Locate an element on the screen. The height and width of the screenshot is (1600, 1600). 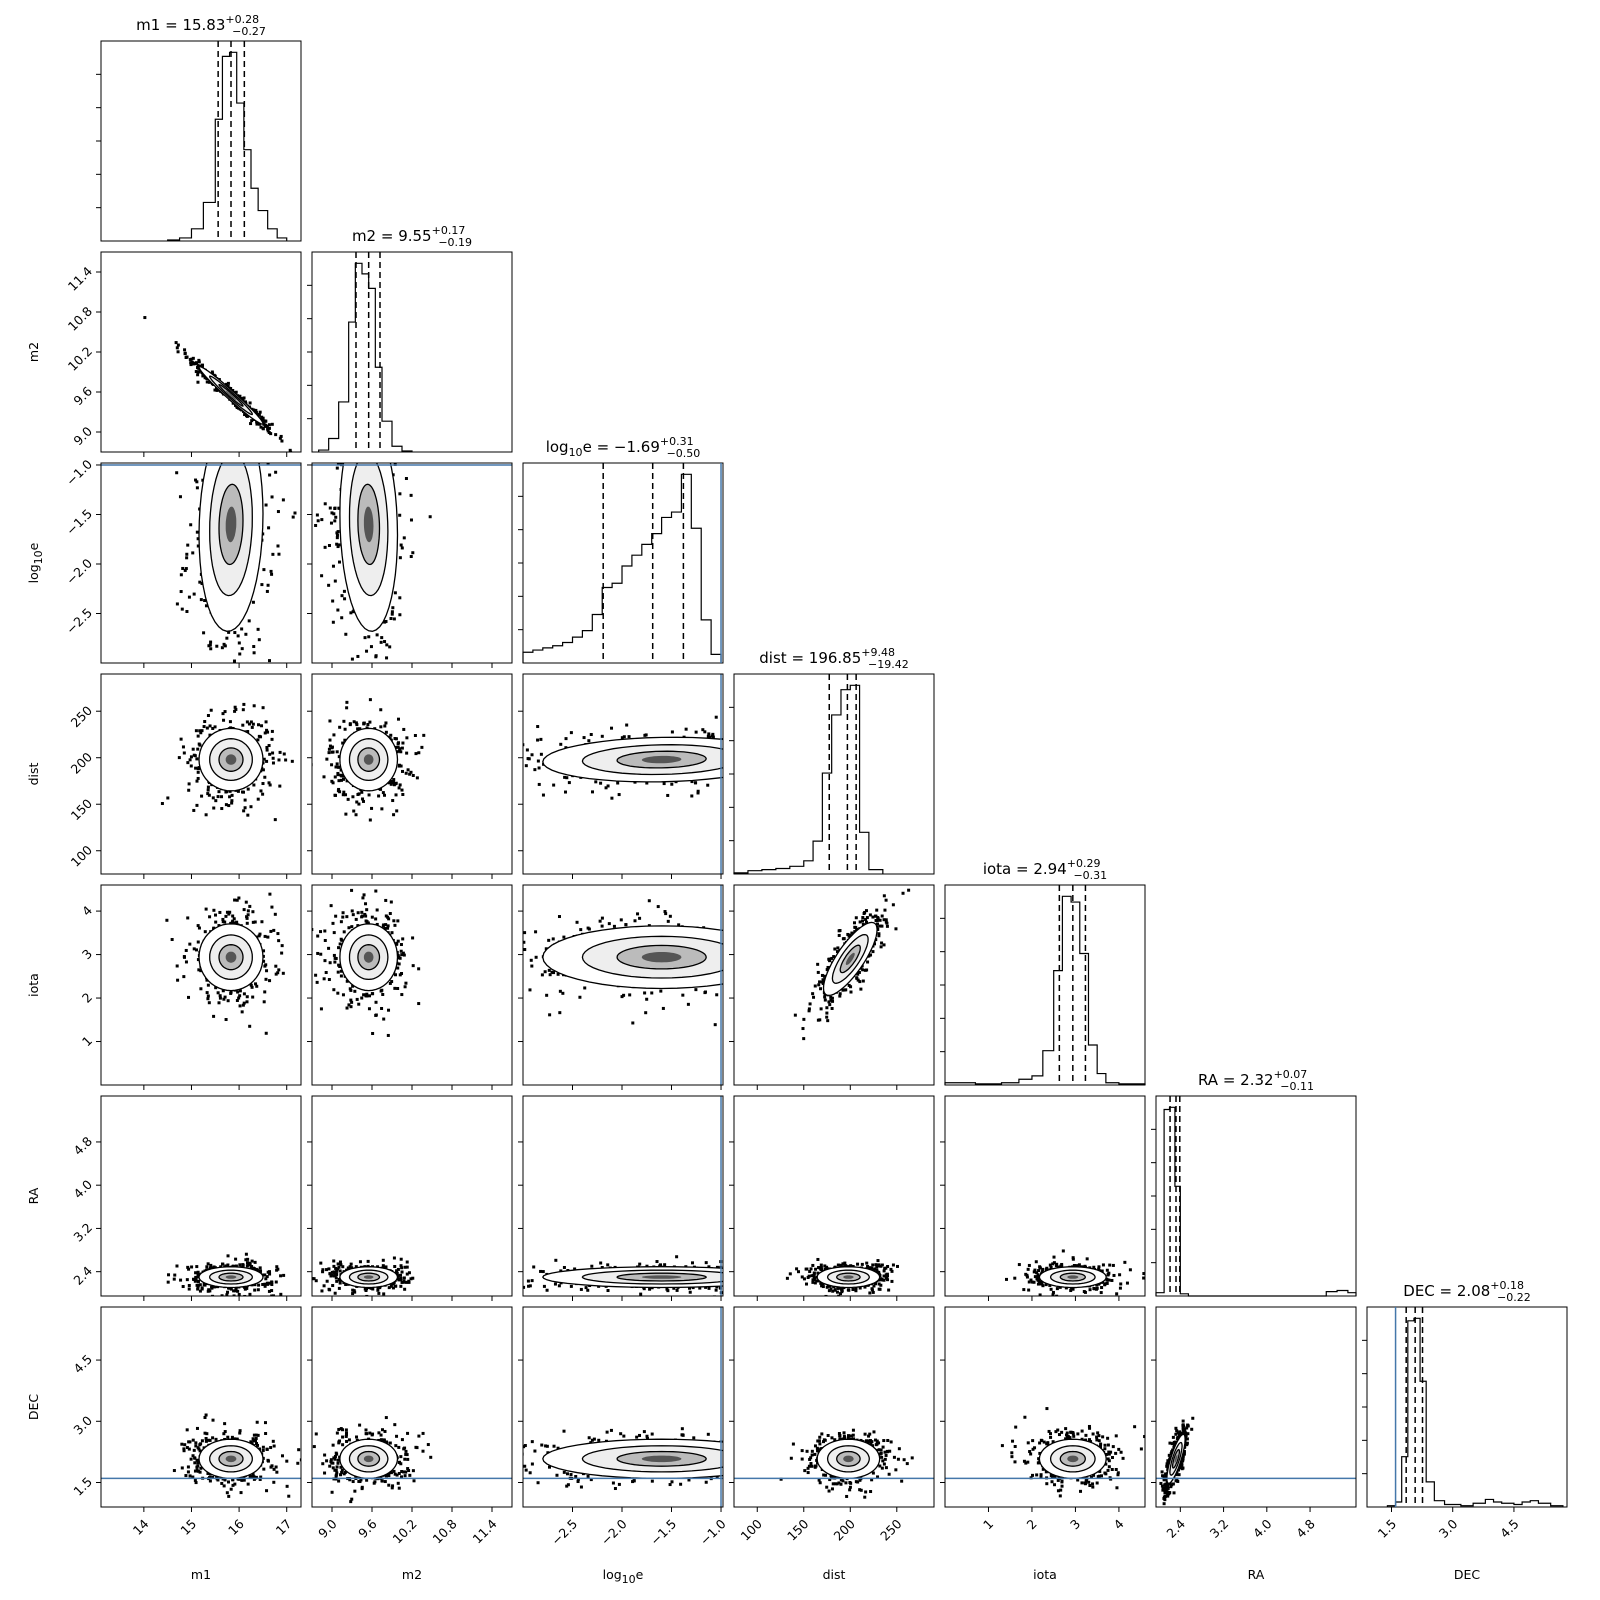
density-contour is located at coordinates (231, 395).